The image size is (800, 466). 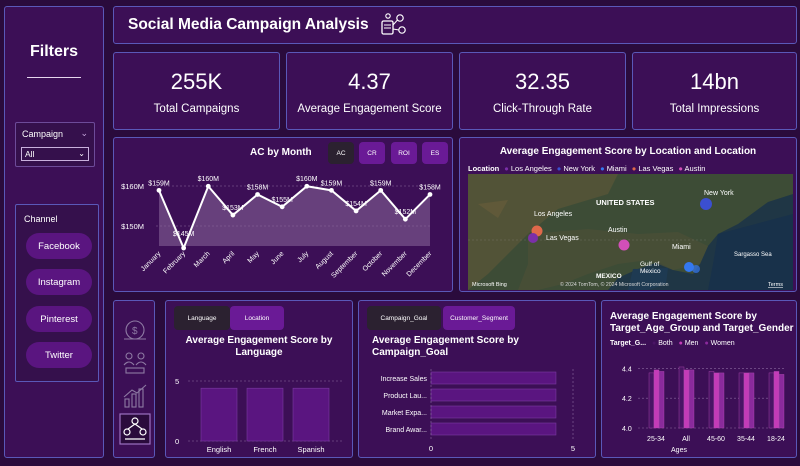 I want to click on kpi-label: Click-Through Rate, so click(x=542, y=109).